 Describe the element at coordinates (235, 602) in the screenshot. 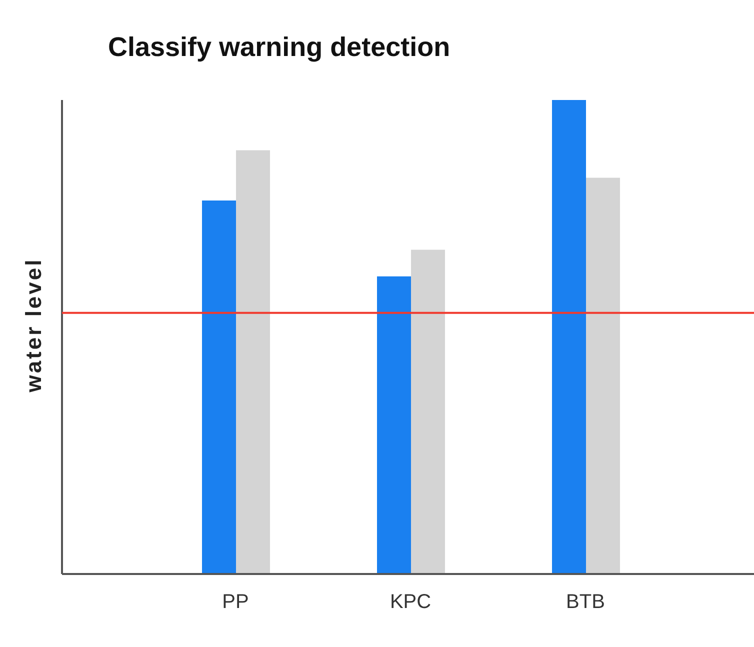

I see `x-tick-label: PP` at that location.